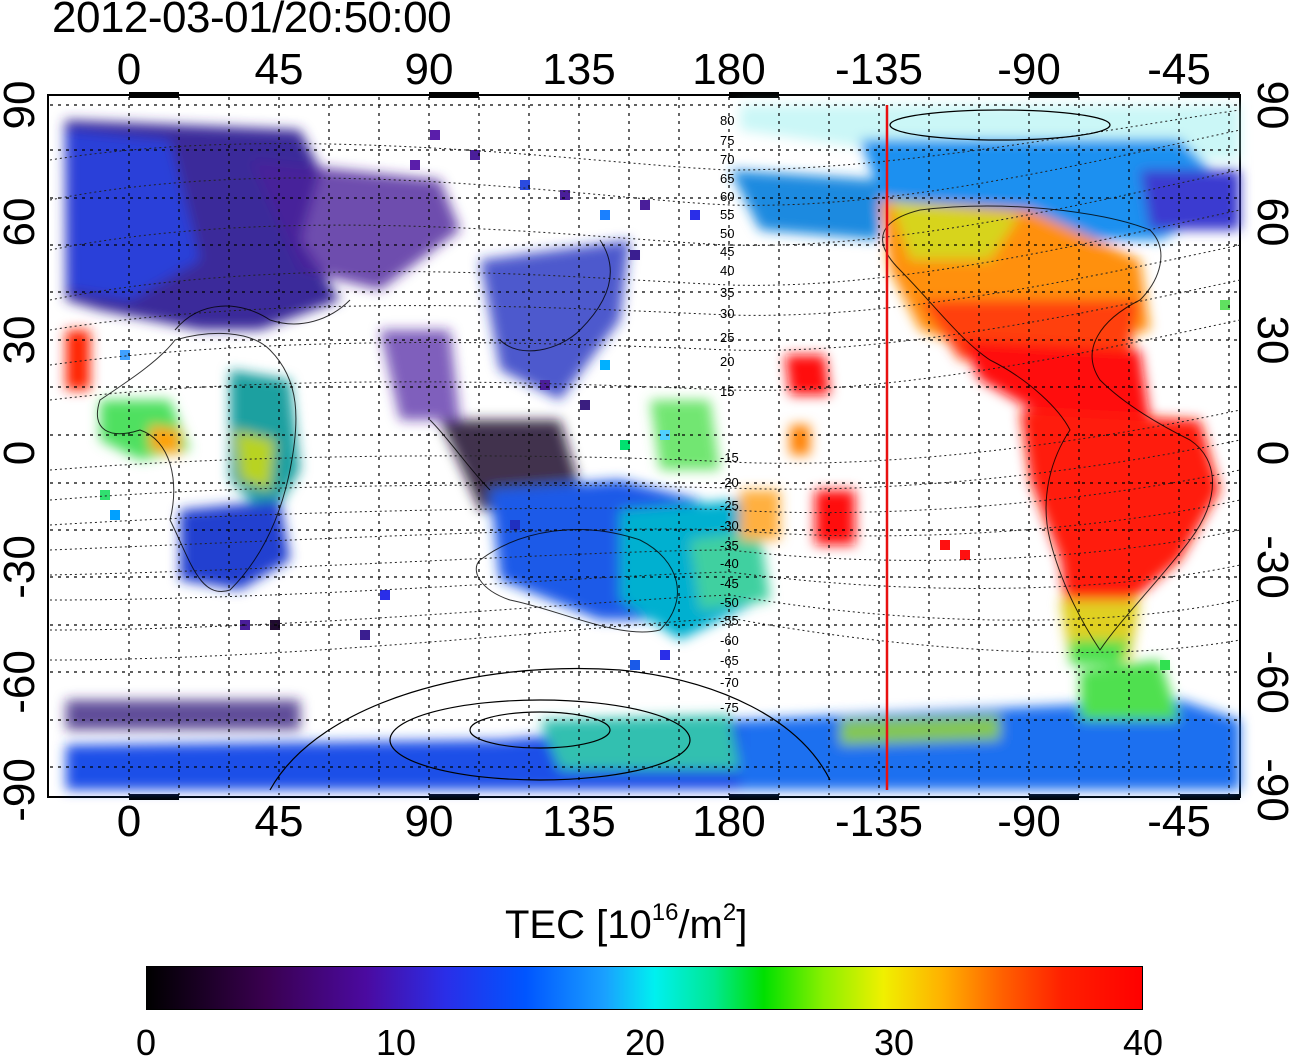 This screenshot has height=1063, width=1292. What do you see at coordinates (555, 320) in the screenshot?
I see `tec-region-east-asia` at bounding box center [555, 320].